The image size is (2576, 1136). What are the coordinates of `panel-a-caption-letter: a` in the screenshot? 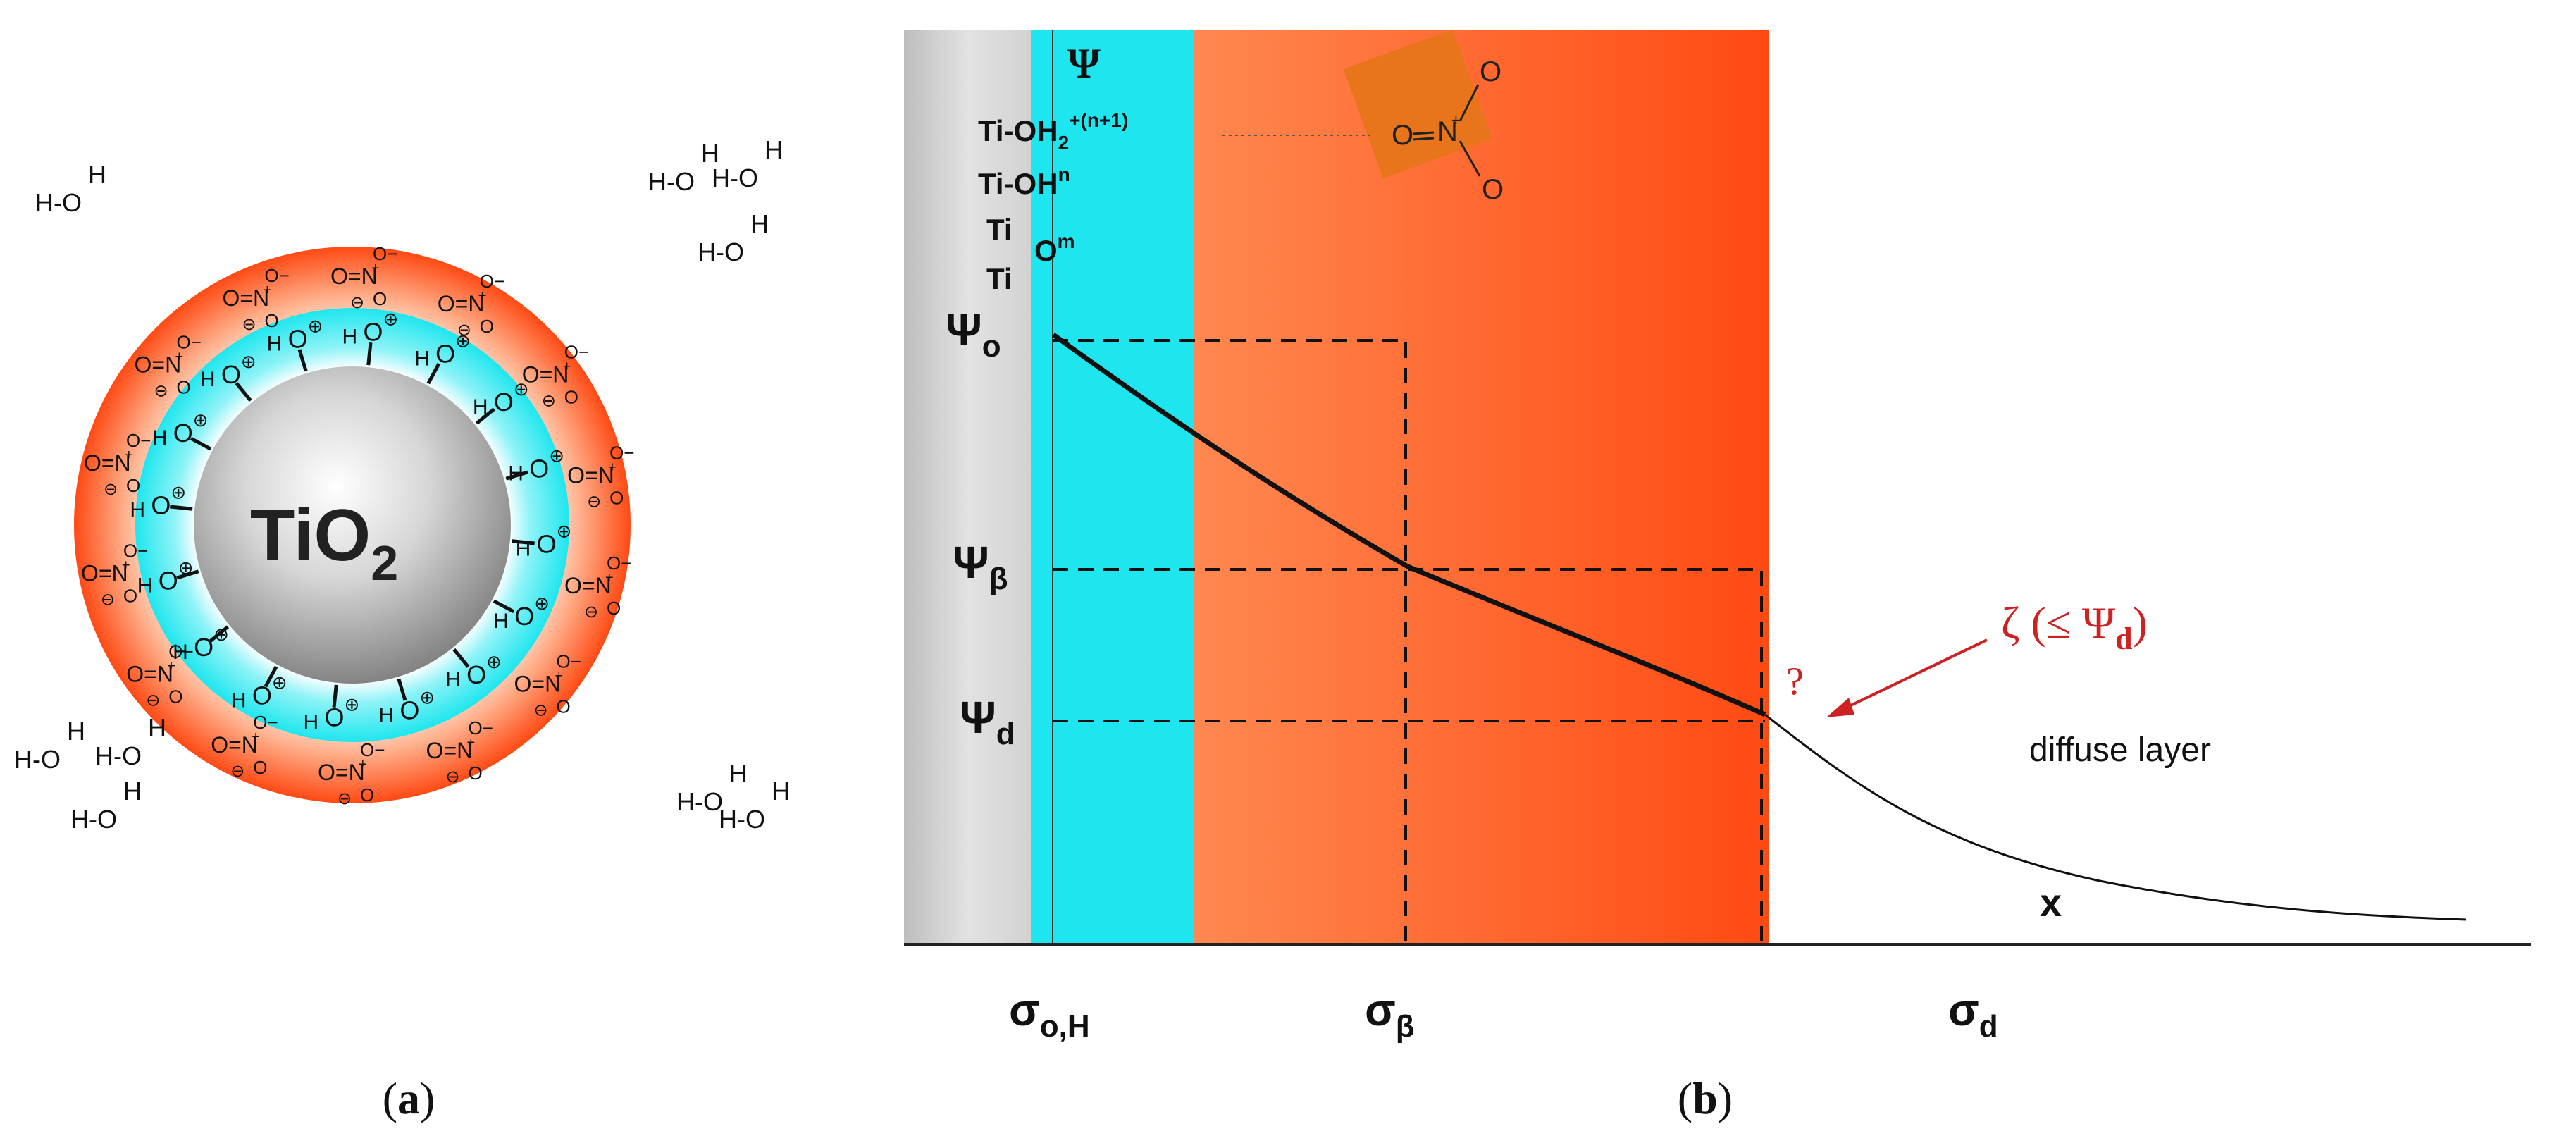 It's located at (408, 1098).